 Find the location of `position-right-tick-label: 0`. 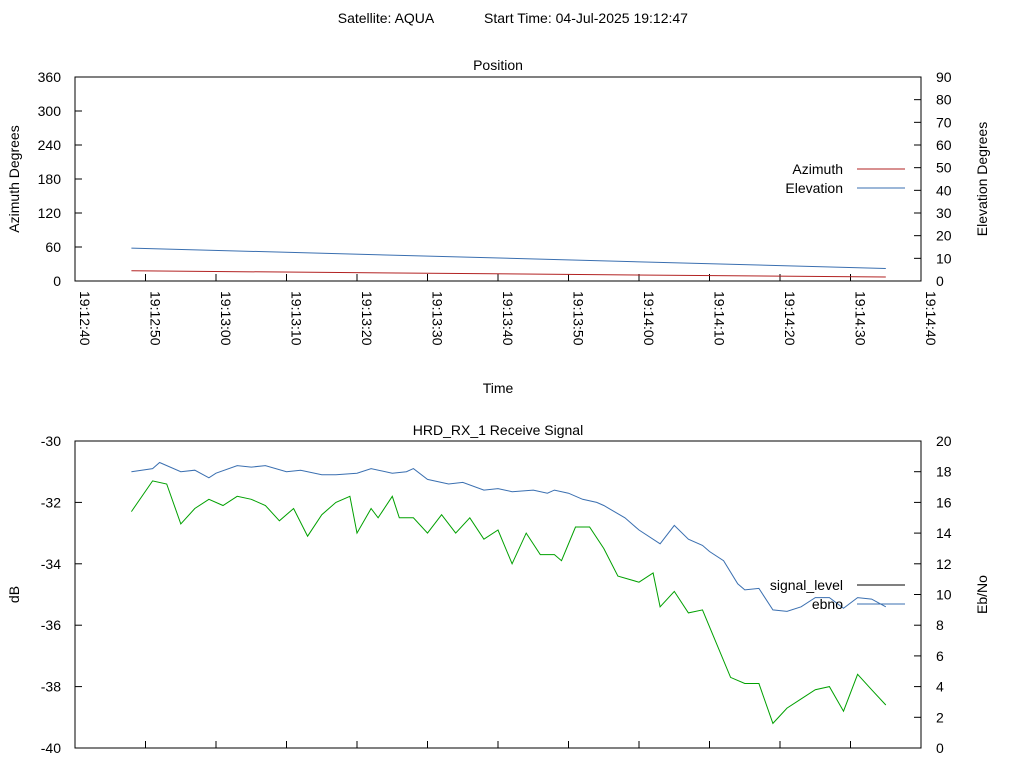

position-right-tick-label: 0 is located at coordinates (940, 281).